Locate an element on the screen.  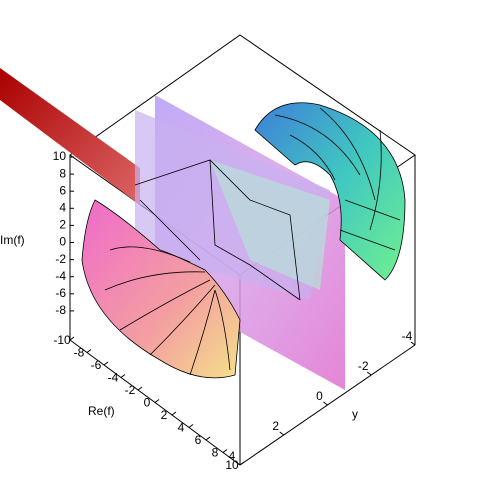
y-axis-label: y is located at coordinates (355, 414).